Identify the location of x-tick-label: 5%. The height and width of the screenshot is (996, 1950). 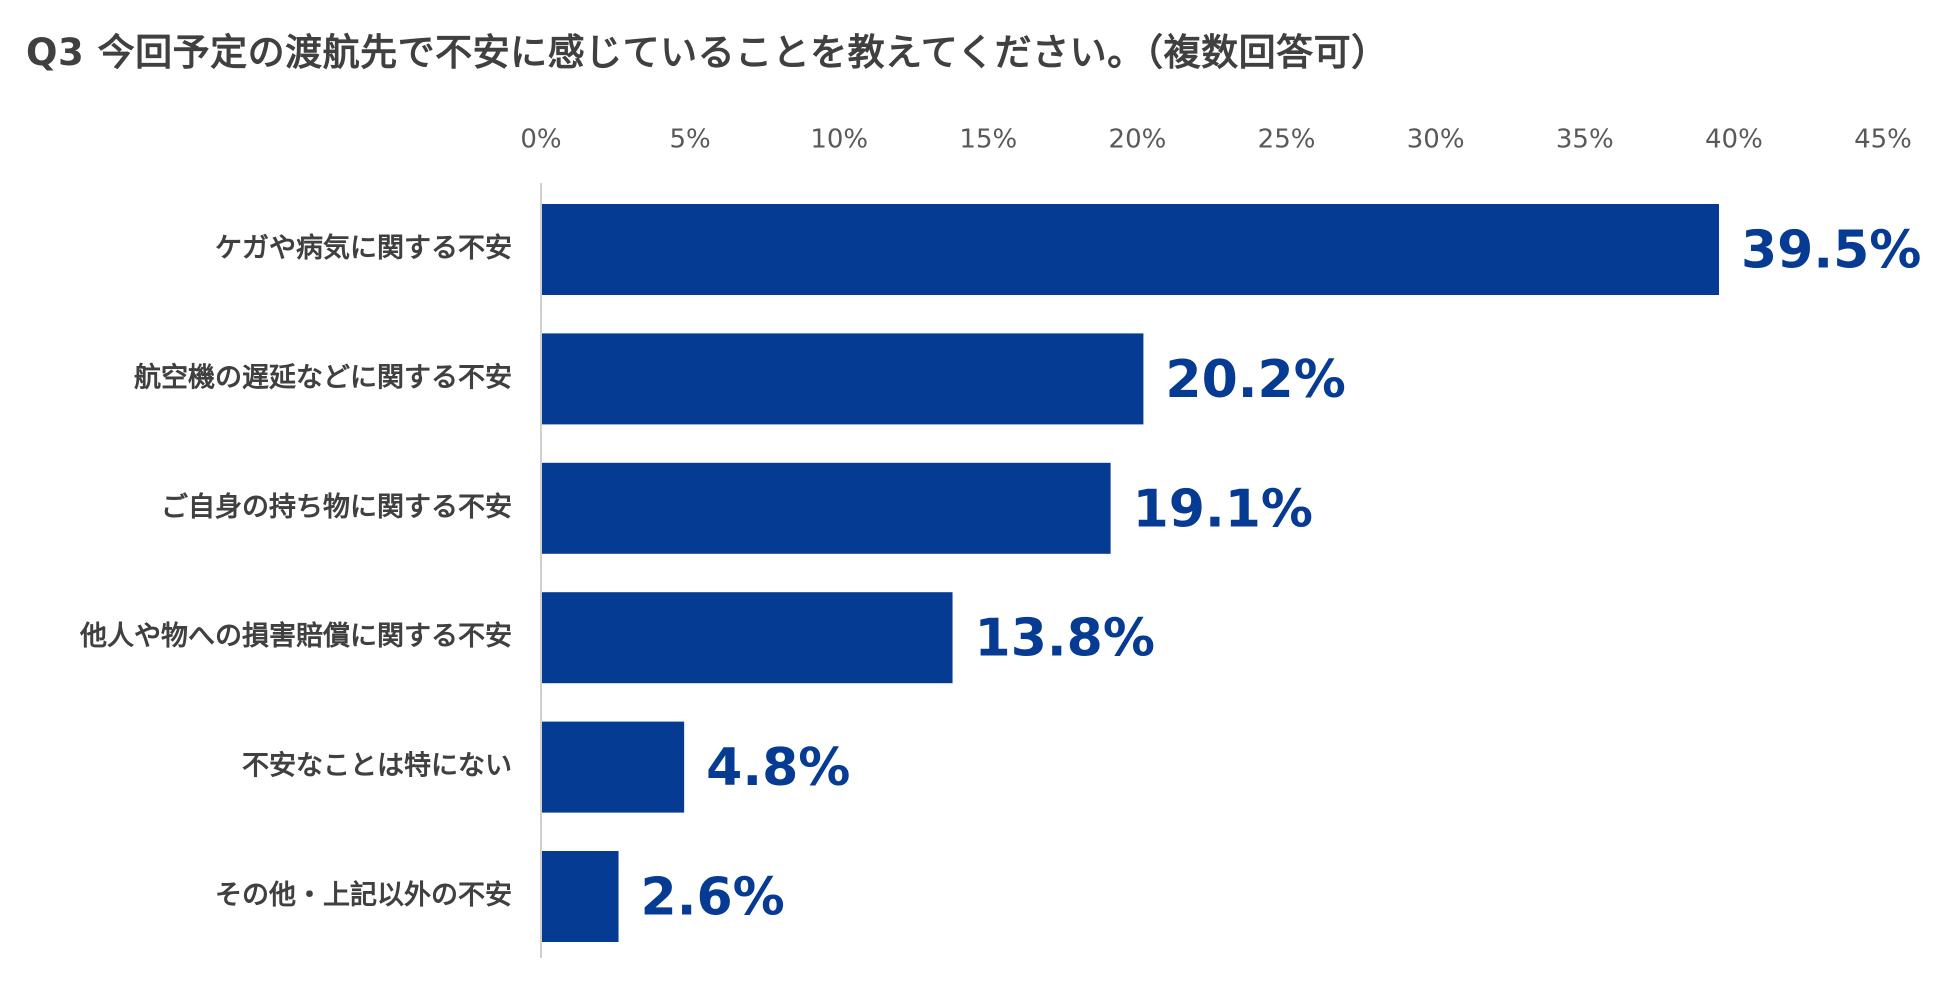
(689, 140).